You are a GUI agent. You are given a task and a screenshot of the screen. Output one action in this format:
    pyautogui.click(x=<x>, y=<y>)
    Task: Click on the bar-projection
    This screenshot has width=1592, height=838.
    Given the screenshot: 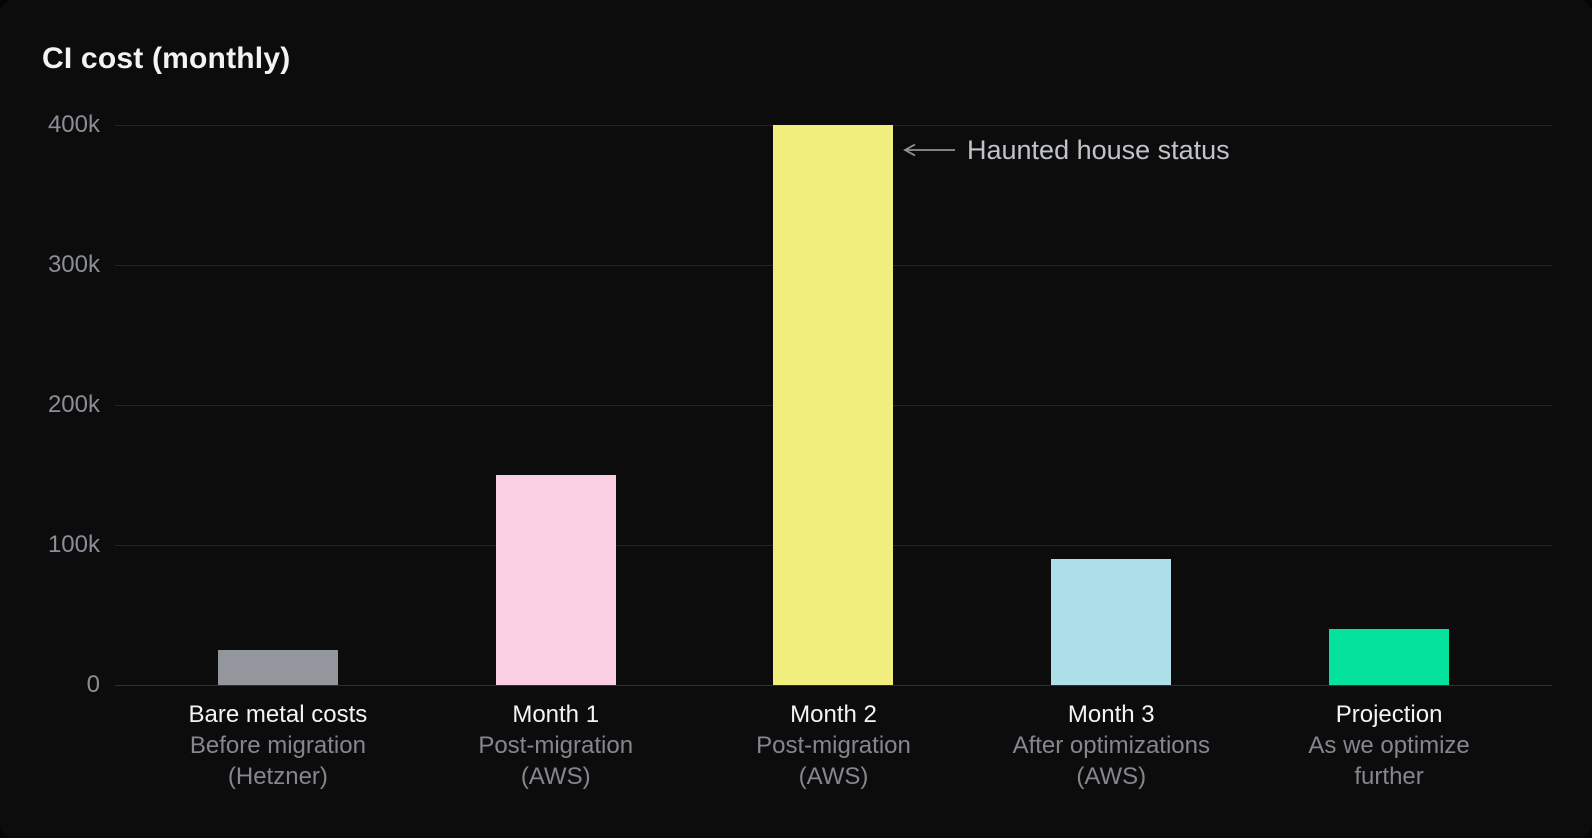 What is the action you would take?
    pyautogui.click(x=1389, y=657)
    